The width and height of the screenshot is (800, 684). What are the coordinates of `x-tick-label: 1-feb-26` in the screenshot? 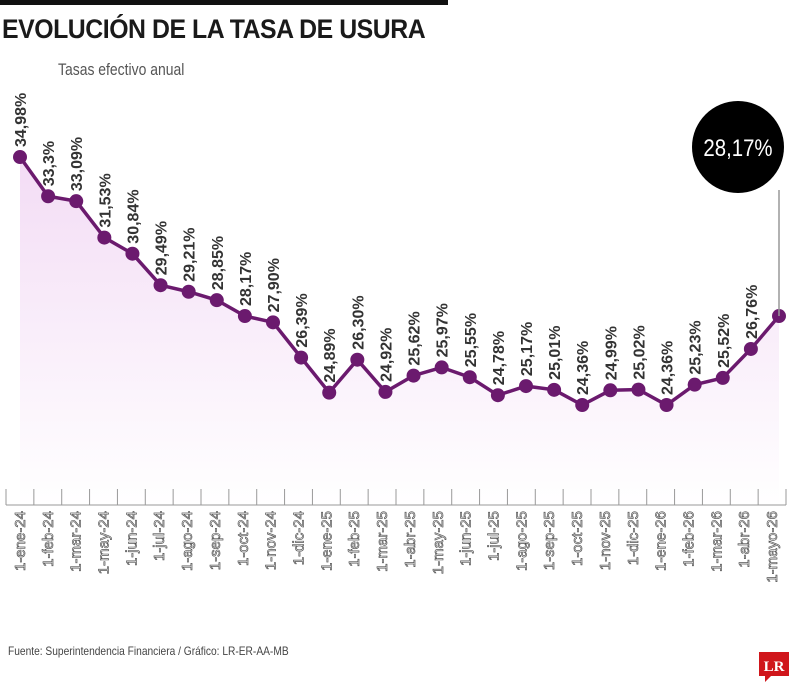 It's located at (689, 539).